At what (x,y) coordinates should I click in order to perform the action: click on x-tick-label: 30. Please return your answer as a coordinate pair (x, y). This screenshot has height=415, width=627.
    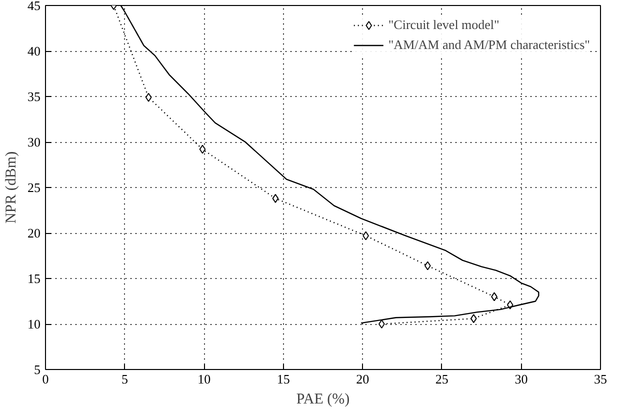
    Looking at the image, I should click on (521, 379).